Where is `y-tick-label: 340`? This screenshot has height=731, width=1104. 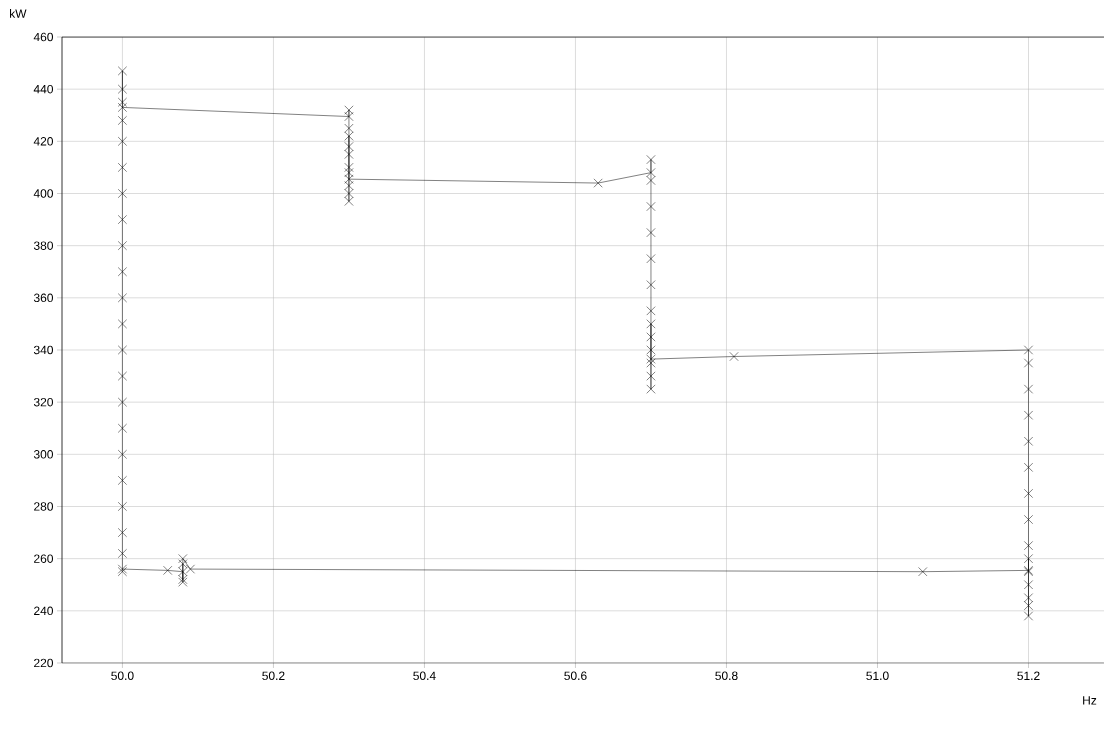
y-tick-label: 340 is located at coordinates (43, 350).